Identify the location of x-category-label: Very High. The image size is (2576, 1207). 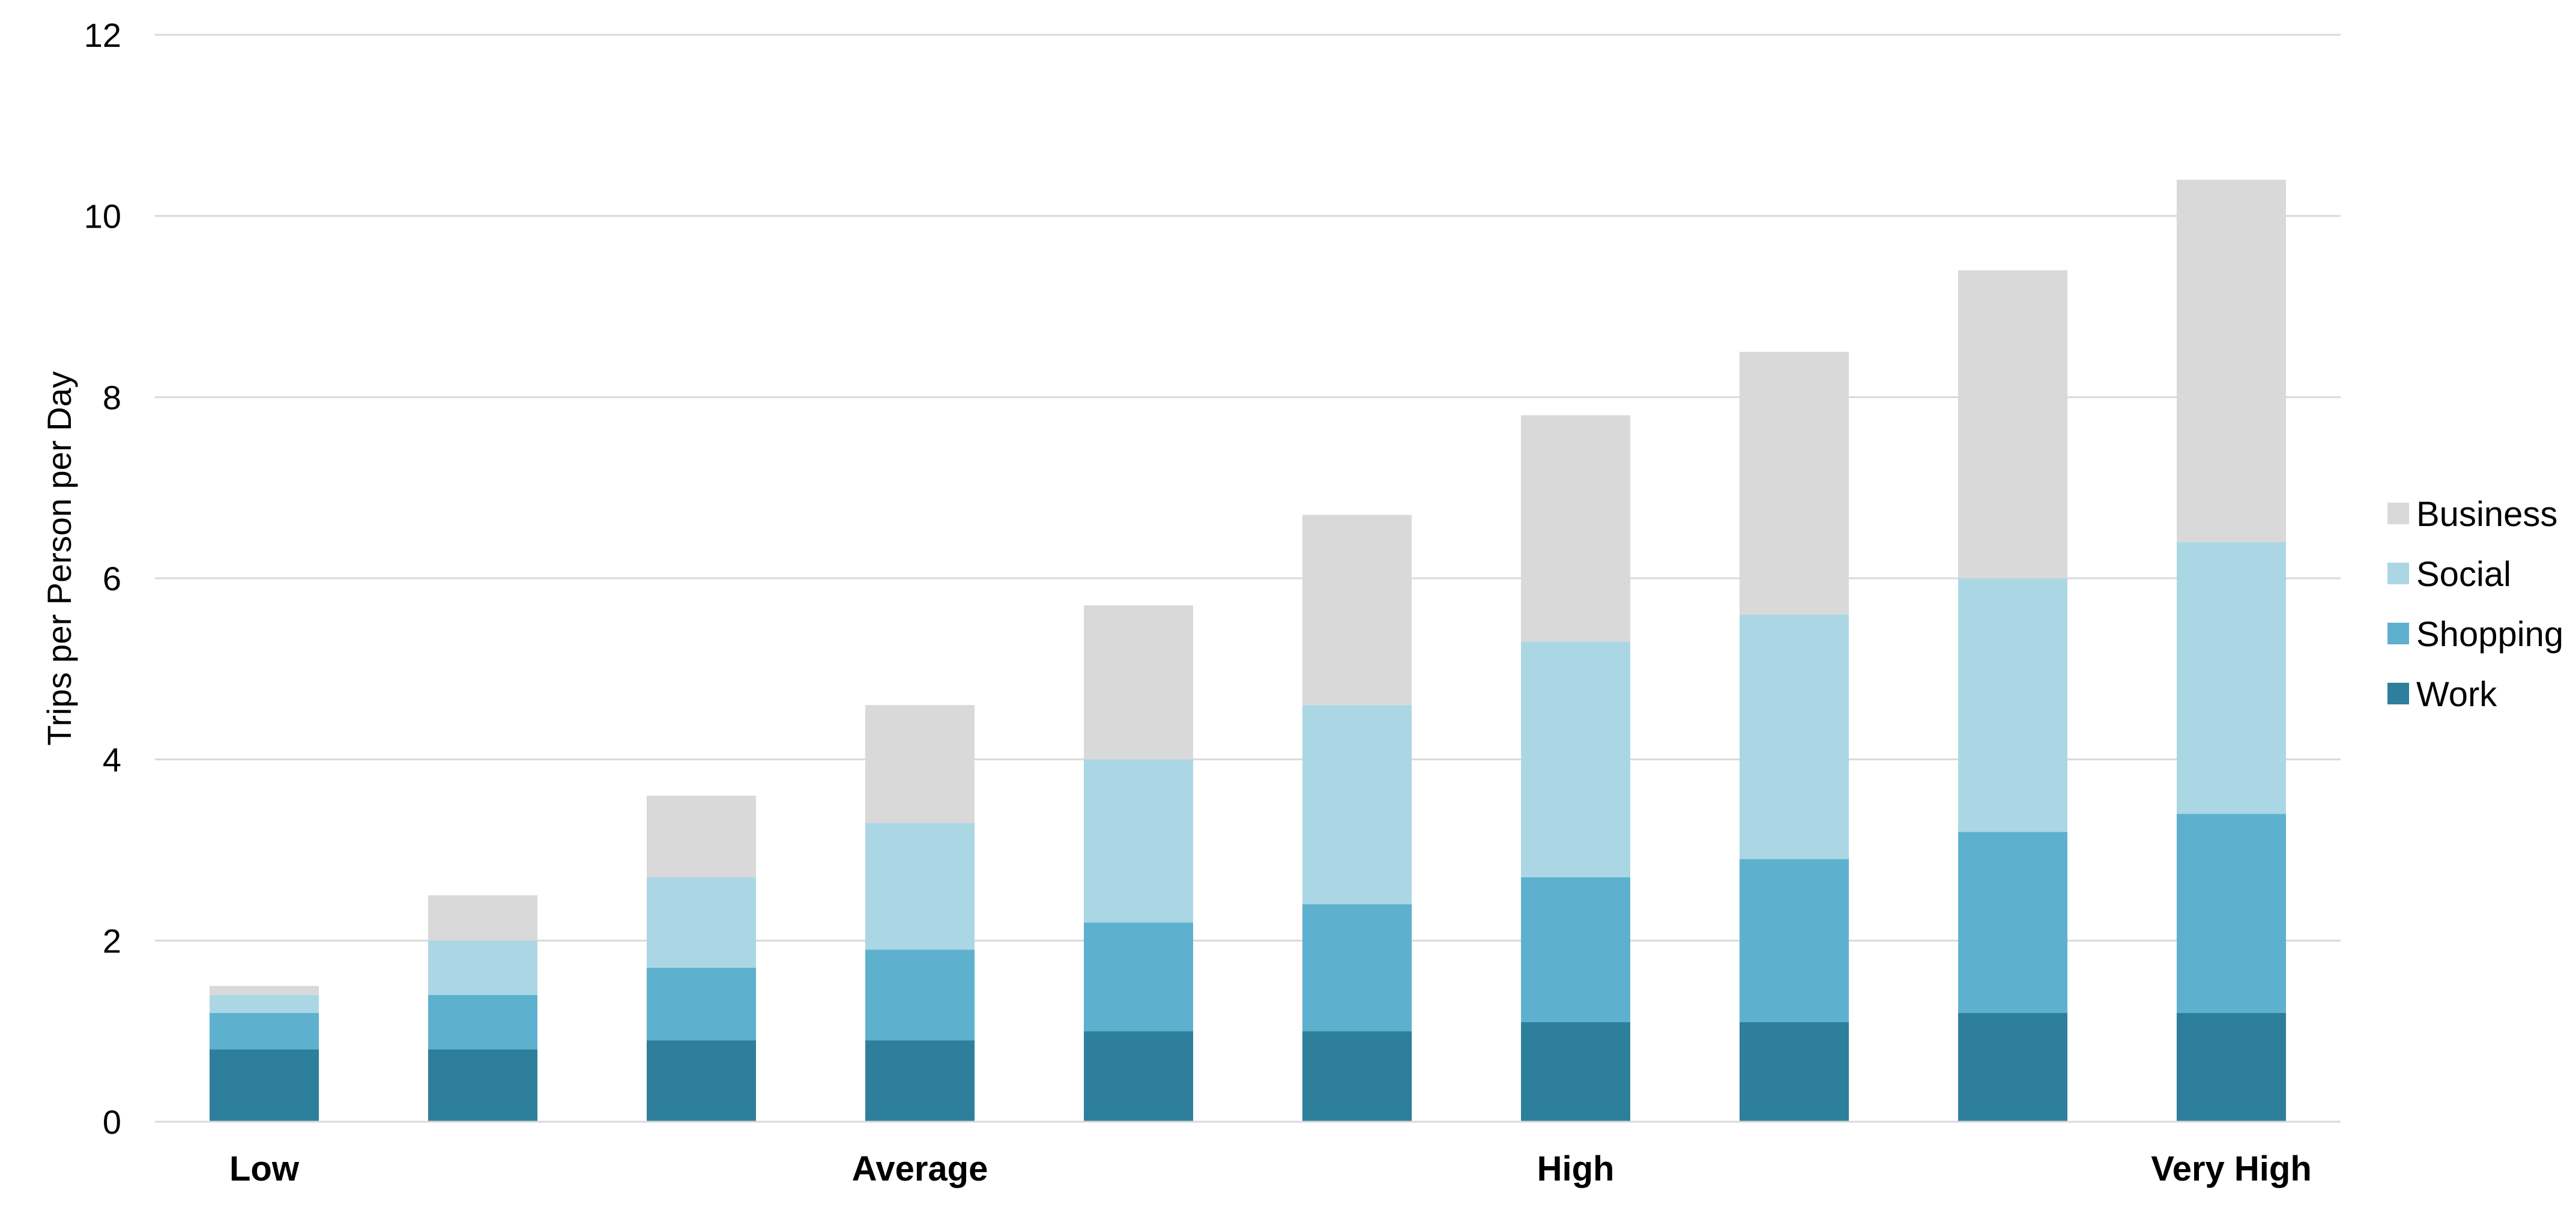
(2231, 1168).